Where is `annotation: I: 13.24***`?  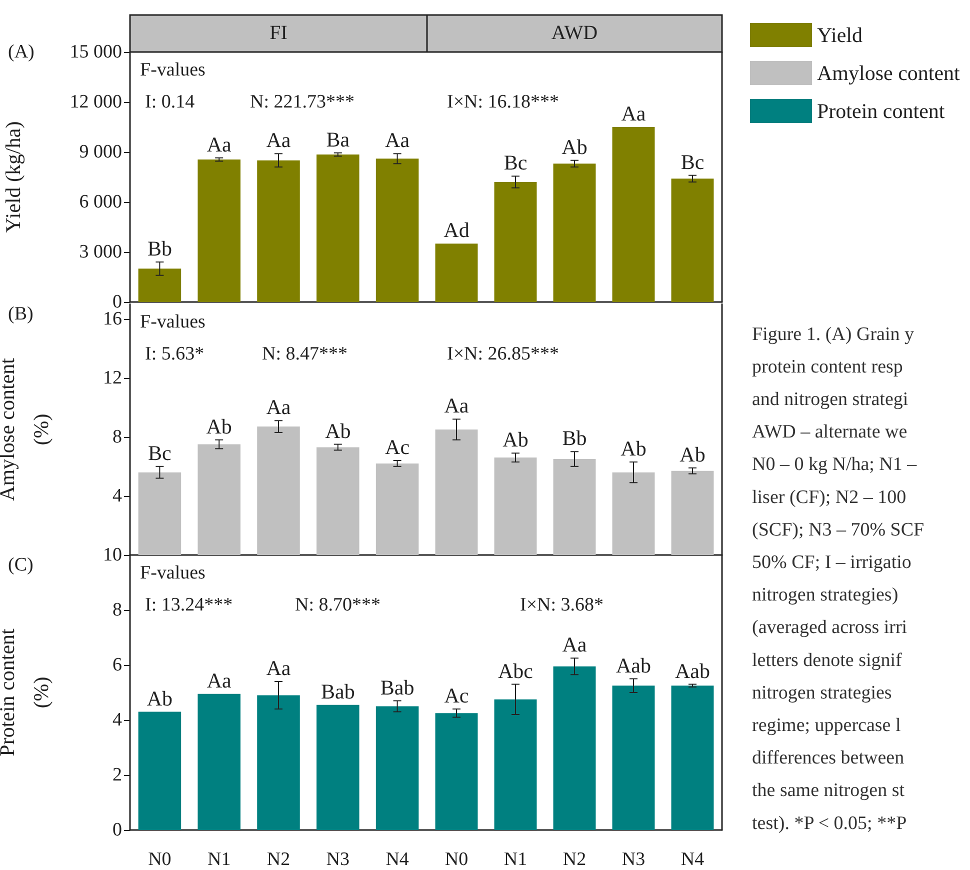 annotation: I: 13.24*** is located at coordinates (189, 605).